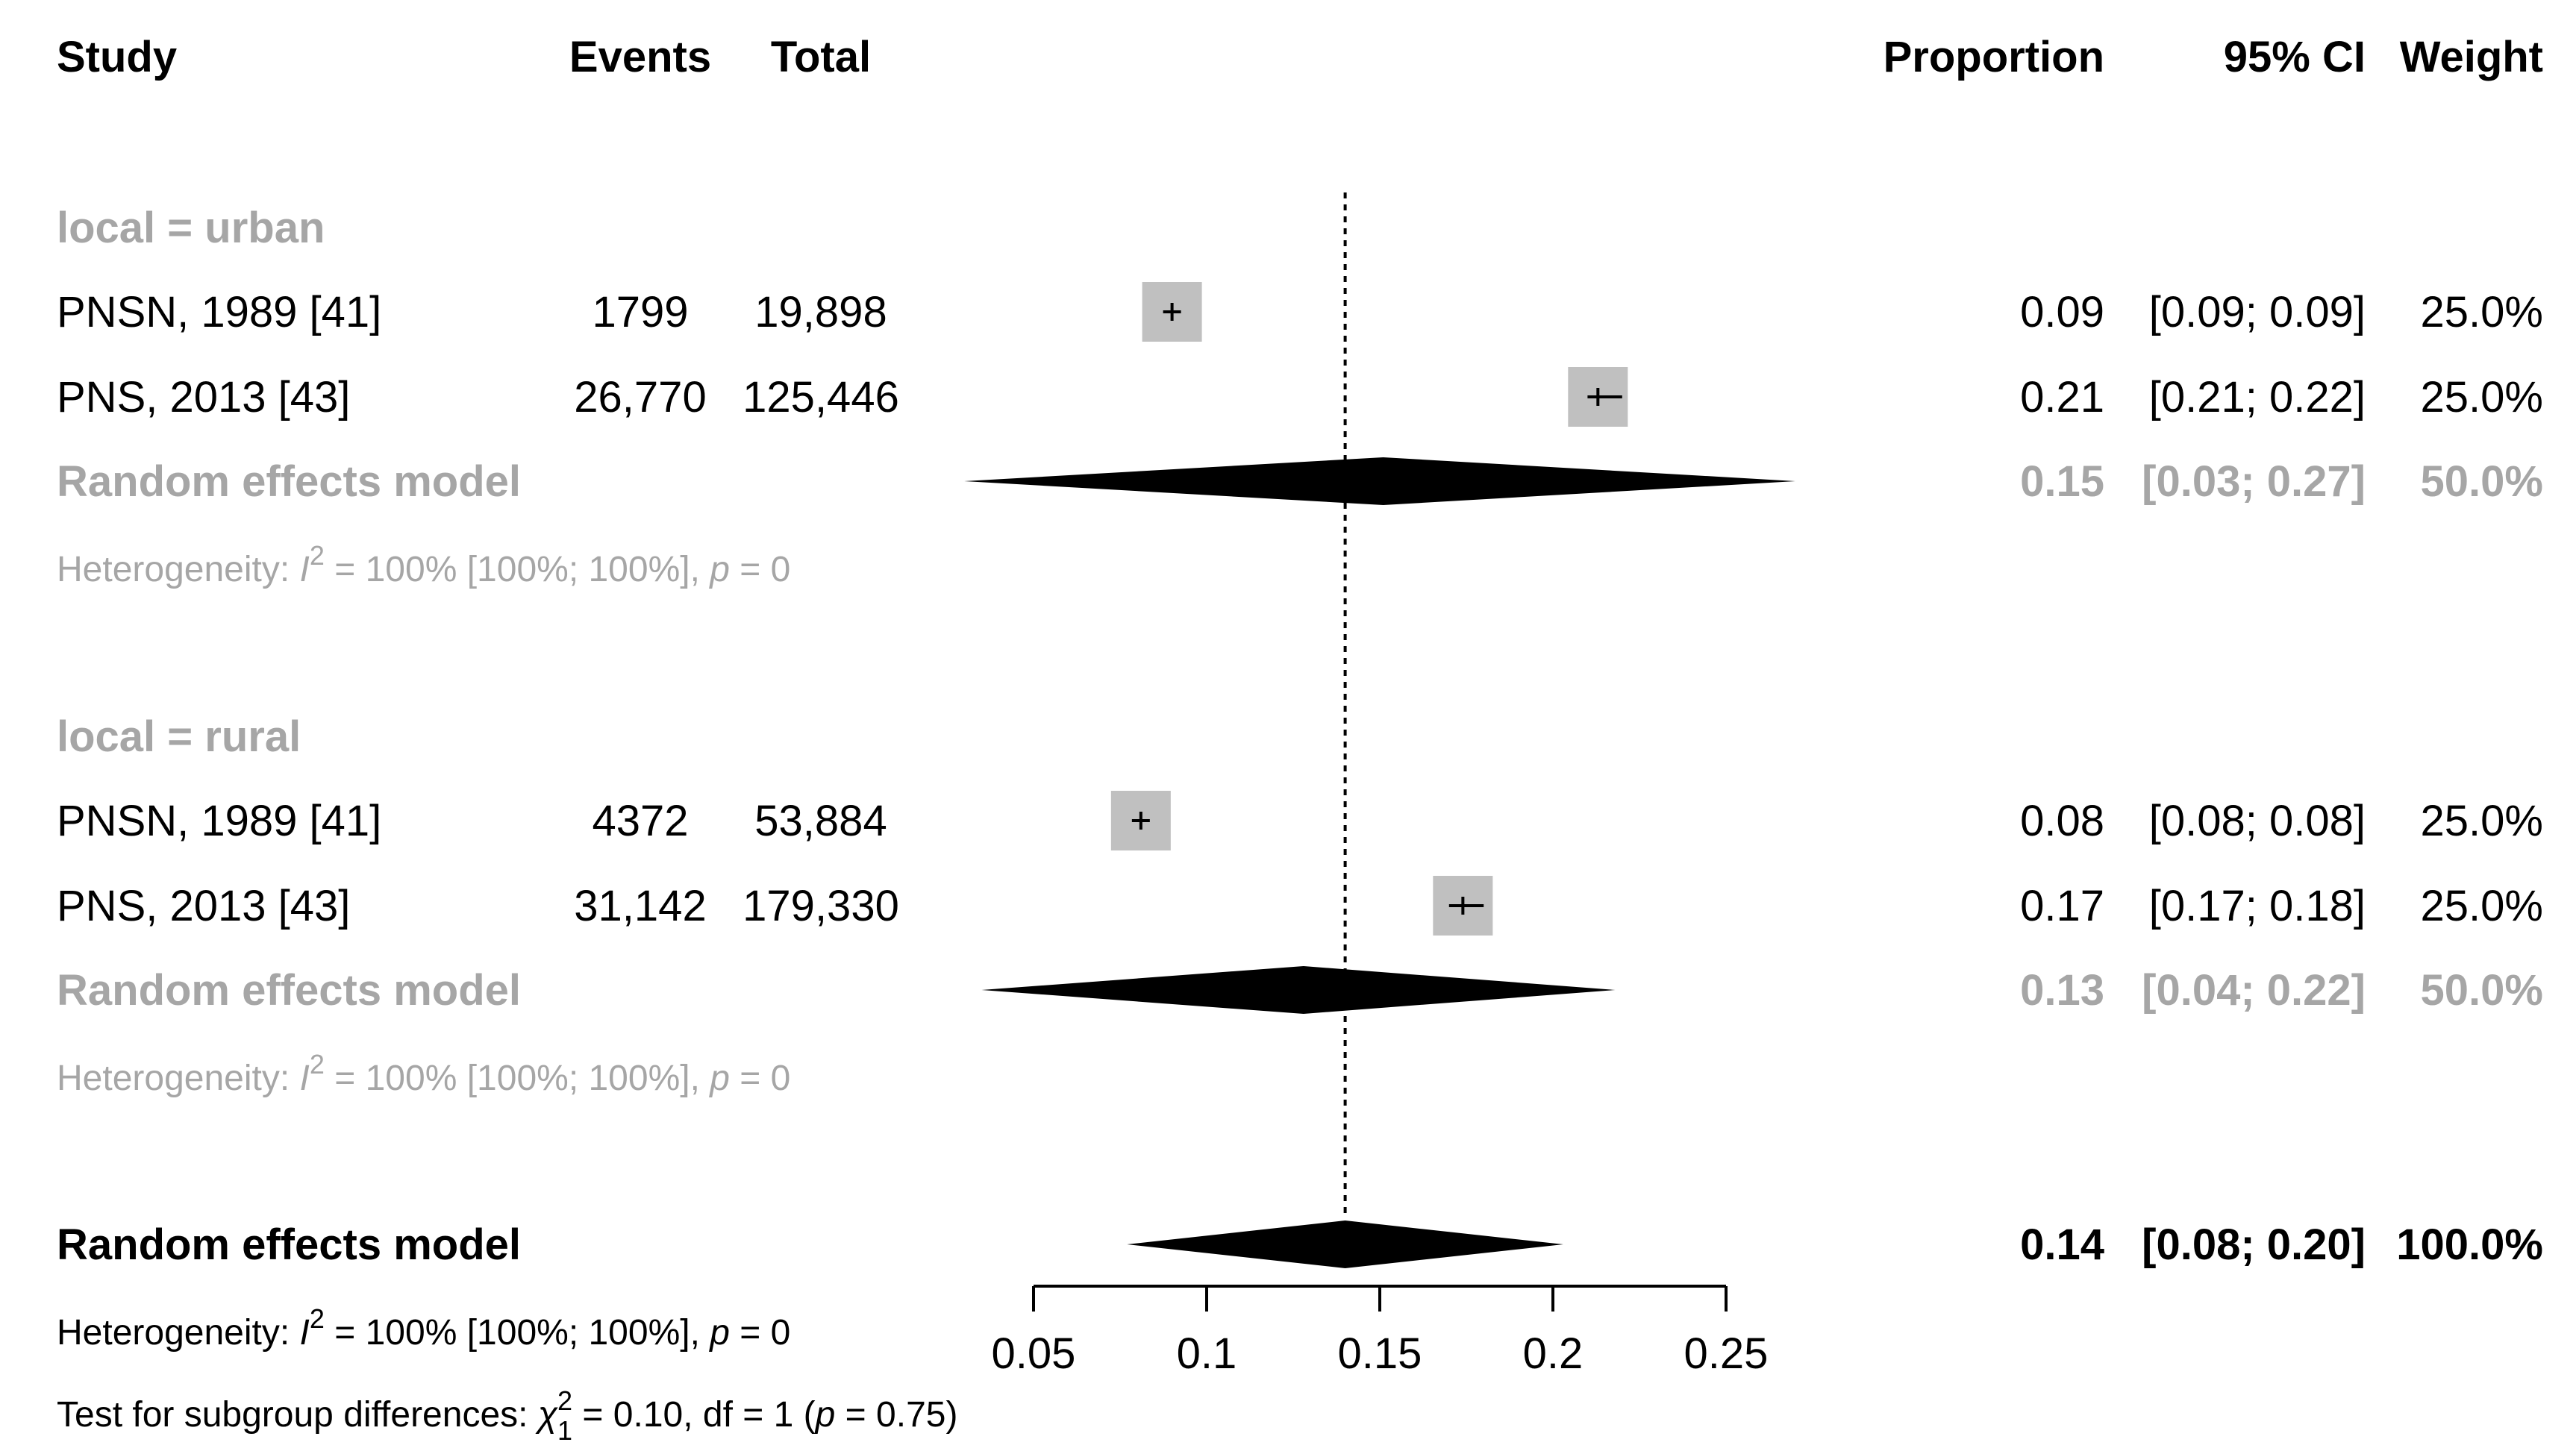  What do you see at coordinates (2254, 990) in the screenshot?
I see `subgroup-model-ci: [0.04; 0.22]` at bounding box center [2254, 990].